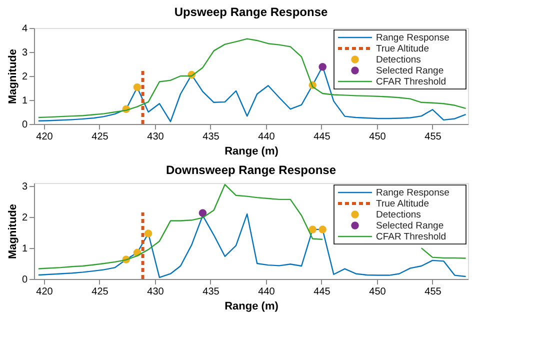 The image size is (560, 337). Describe the element at coordinates (251, 170) in the screenshot. I see `chart-title: Downsweep Range Response` at that location.